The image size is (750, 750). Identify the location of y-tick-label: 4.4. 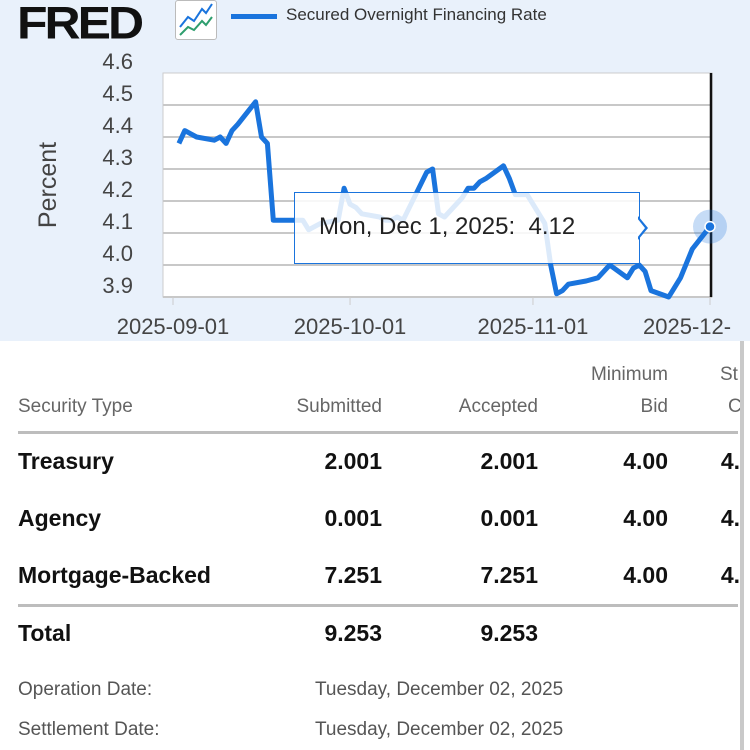
(117, 125).